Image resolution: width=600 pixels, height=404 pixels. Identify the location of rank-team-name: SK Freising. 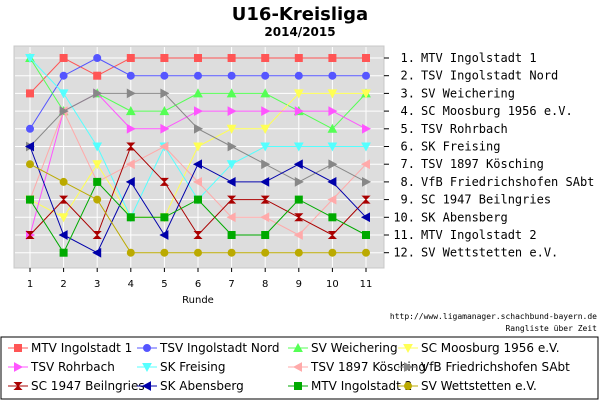
(460, 147).